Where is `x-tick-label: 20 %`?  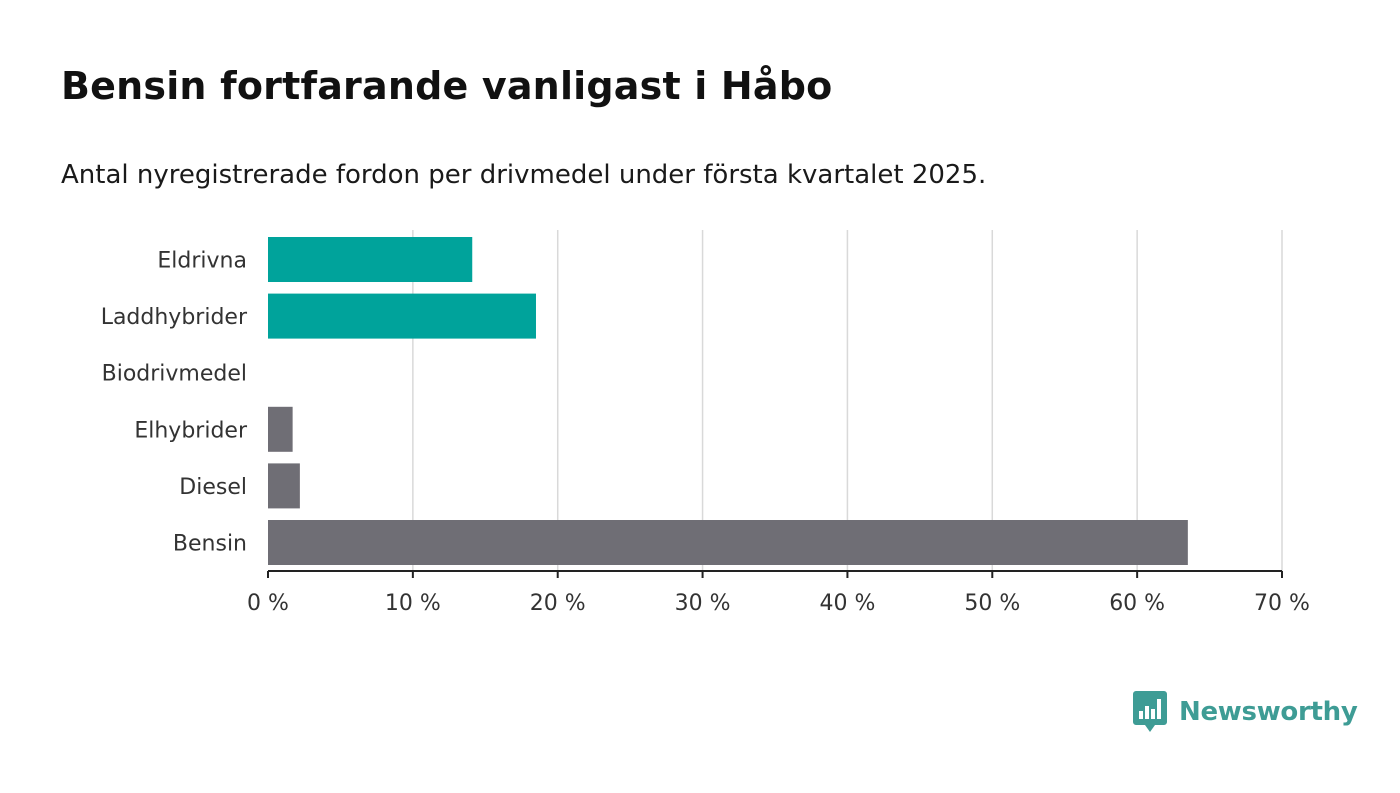
x-tick-label: 20 % is located at coordinates (558, 603).